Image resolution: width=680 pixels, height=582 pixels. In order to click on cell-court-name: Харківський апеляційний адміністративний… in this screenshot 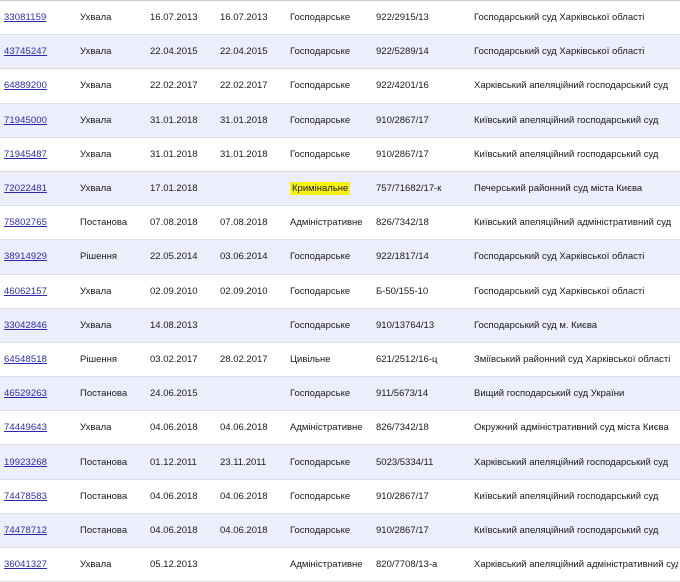, I will do `click(574, 564)`.